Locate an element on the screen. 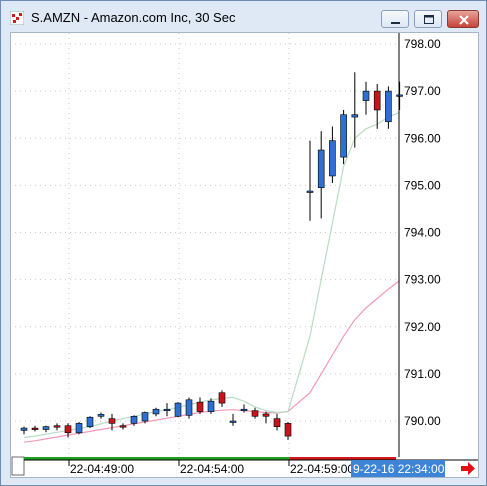  time-tick-label: 22-04:54:00 is located at coordinates (212, 469).